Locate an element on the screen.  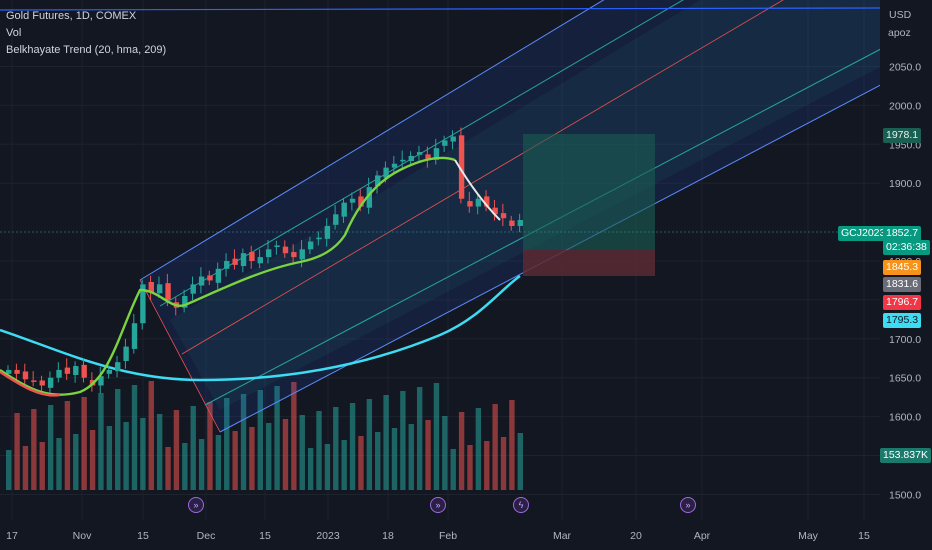
red-price-label: 1796.7 is located at coordinates (902, 302).